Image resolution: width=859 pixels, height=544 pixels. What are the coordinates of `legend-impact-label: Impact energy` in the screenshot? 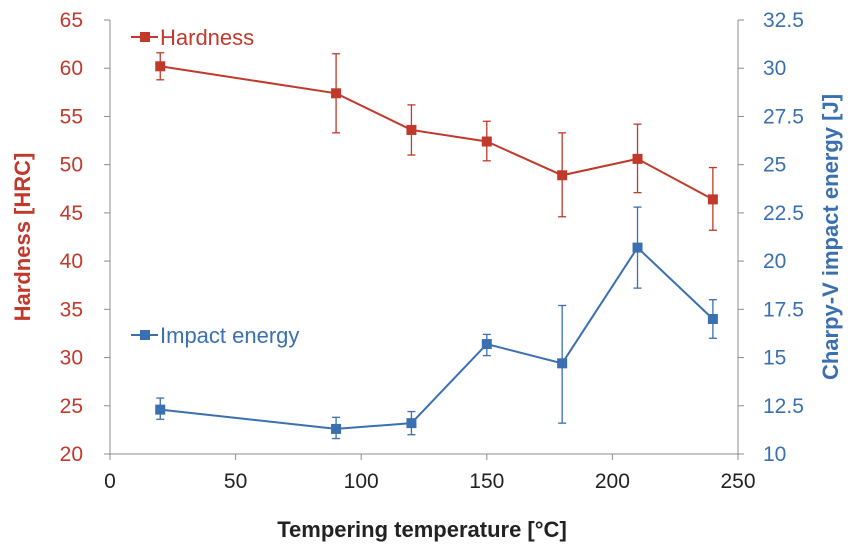 It's located at (229, 335).